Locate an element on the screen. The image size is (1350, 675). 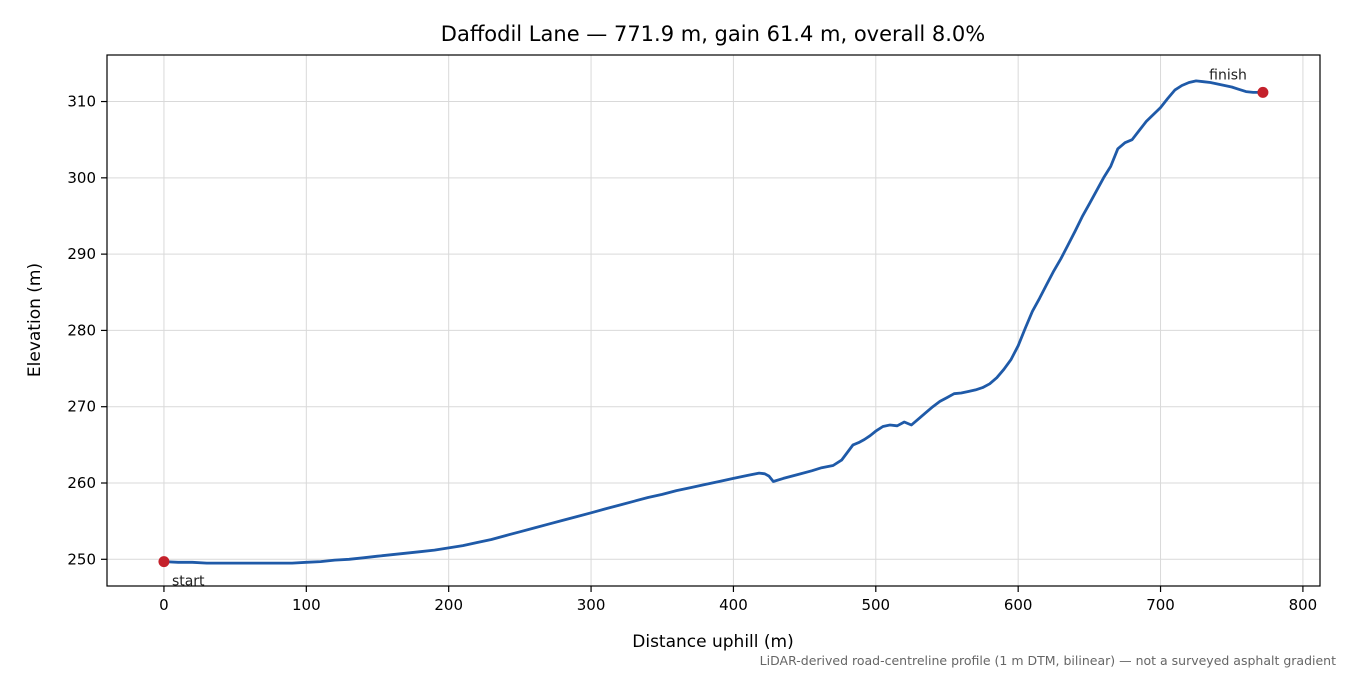
y-axis: 250 260 270 280 290 300 310 is located at coordinates (87, 330).